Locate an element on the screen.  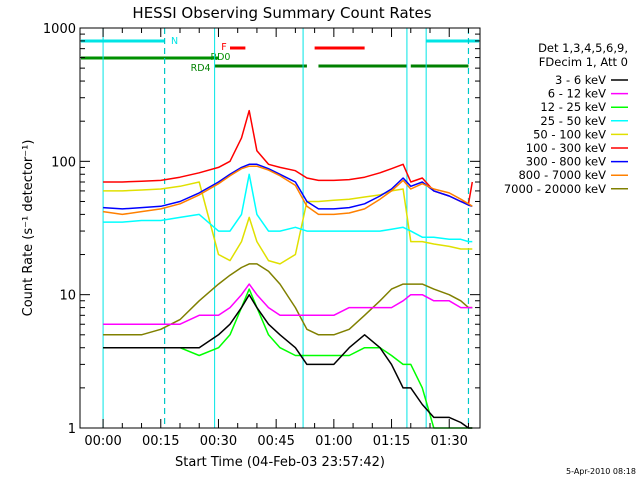
y-tick-label: 100 is located at coordinates (63, 162).